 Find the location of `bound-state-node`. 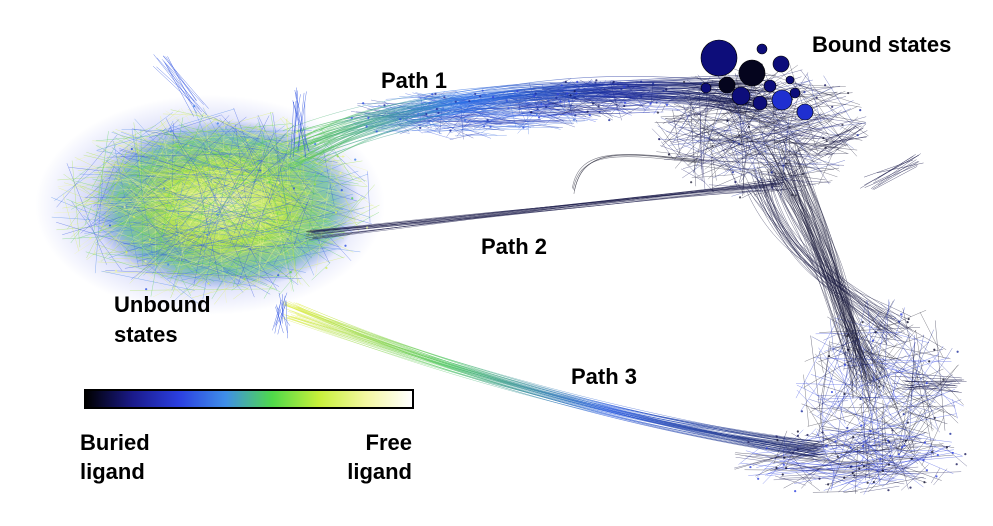

bound-state-node is located at coordinates (706, 88).